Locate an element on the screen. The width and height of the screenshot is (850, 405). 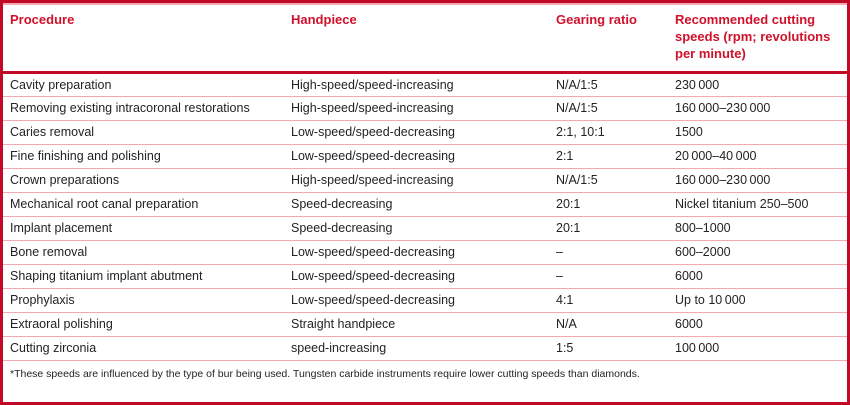
cell-gearing-ratio: N/A is located at coordinates (608, 324).